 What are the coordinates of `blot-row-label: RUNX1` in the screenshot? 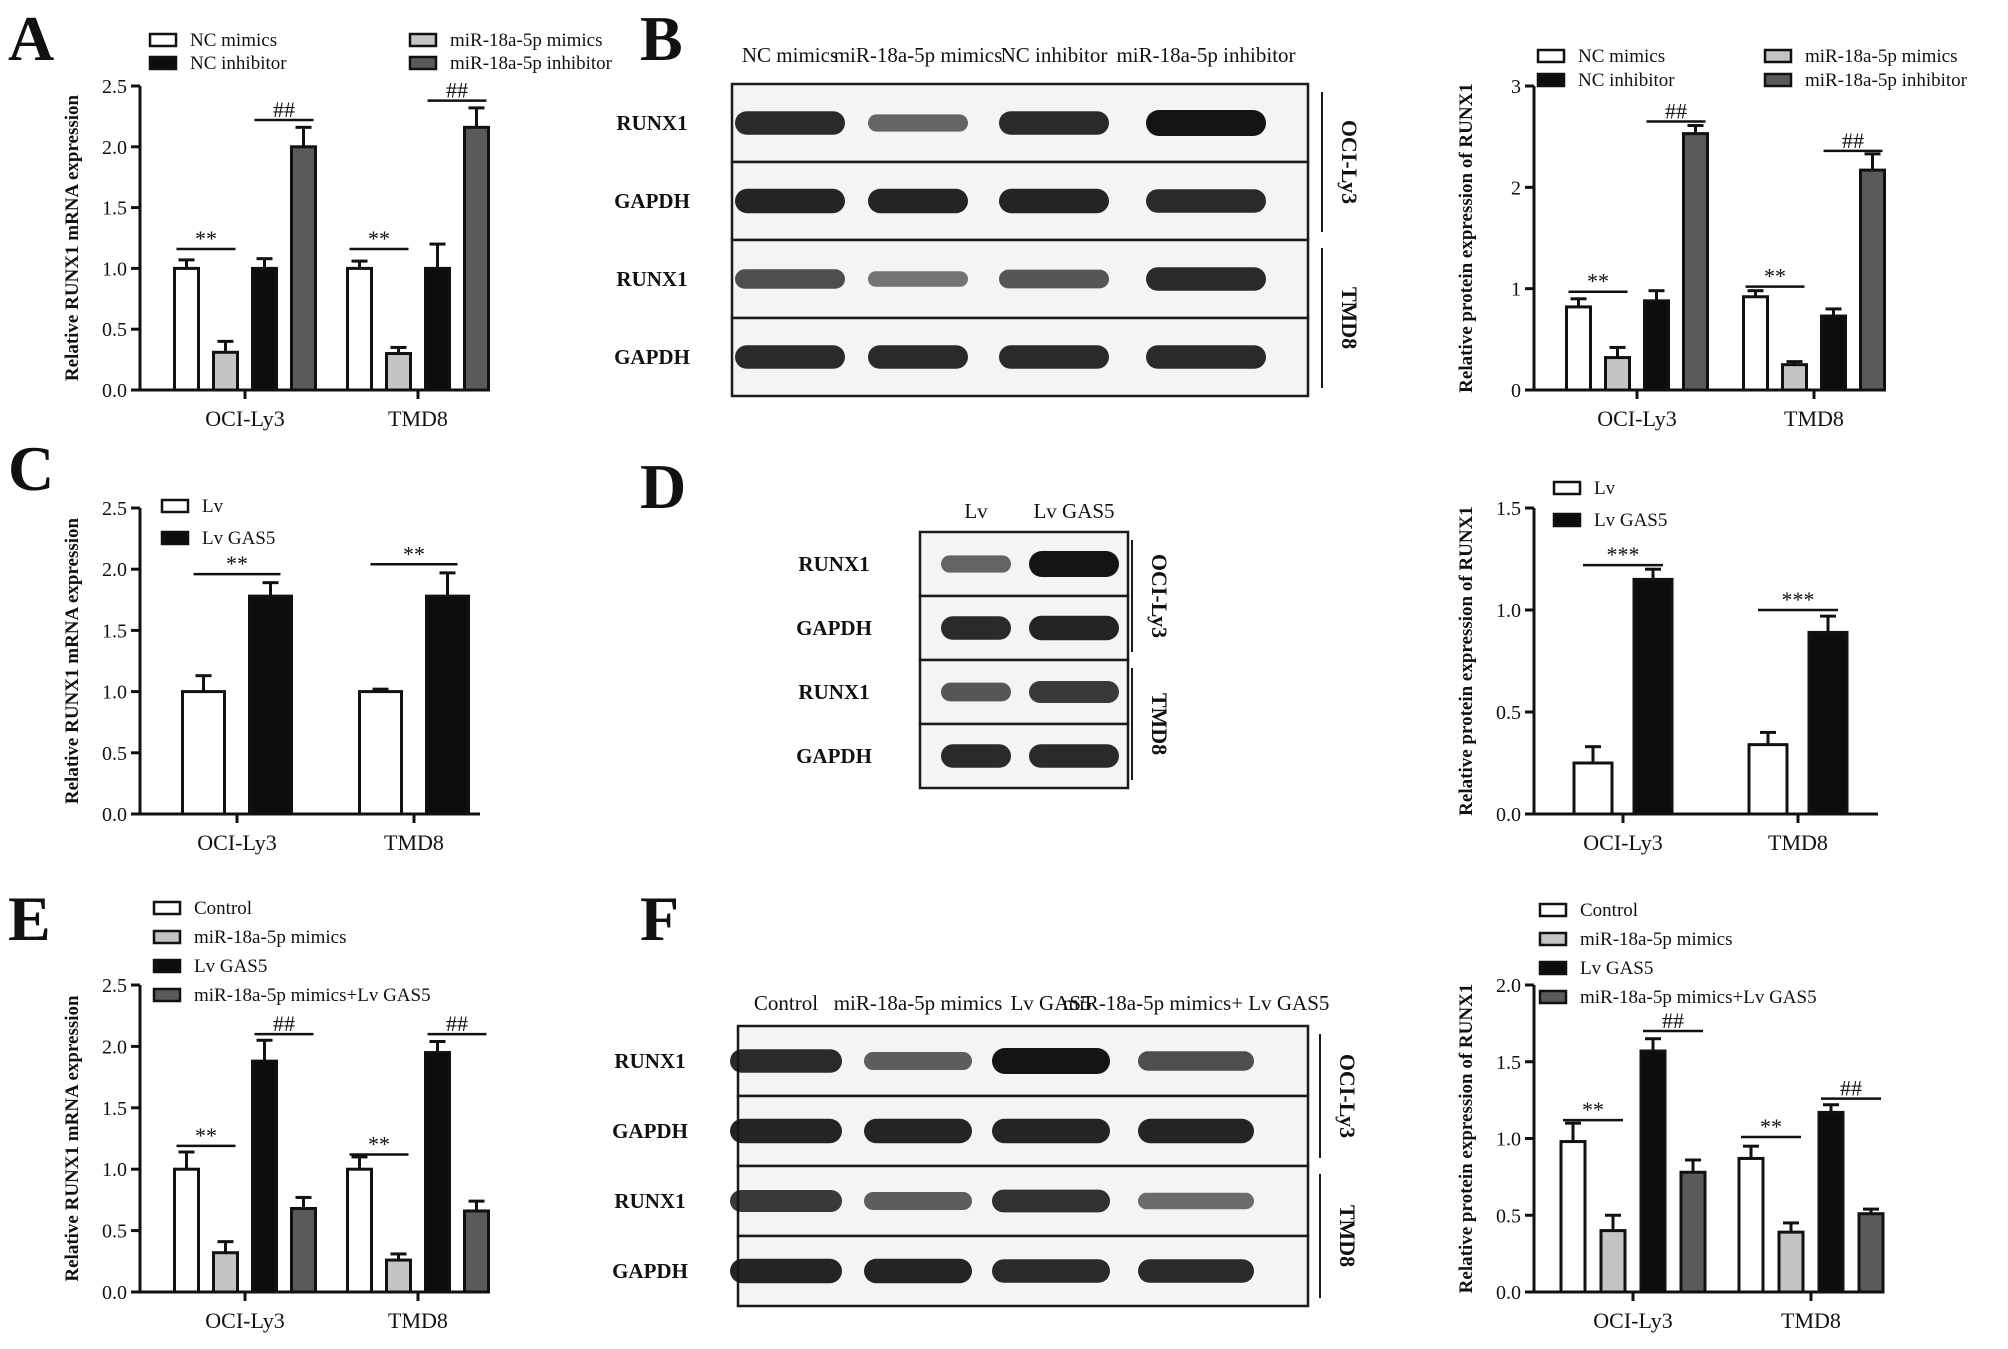 It's located at (649, 1061).